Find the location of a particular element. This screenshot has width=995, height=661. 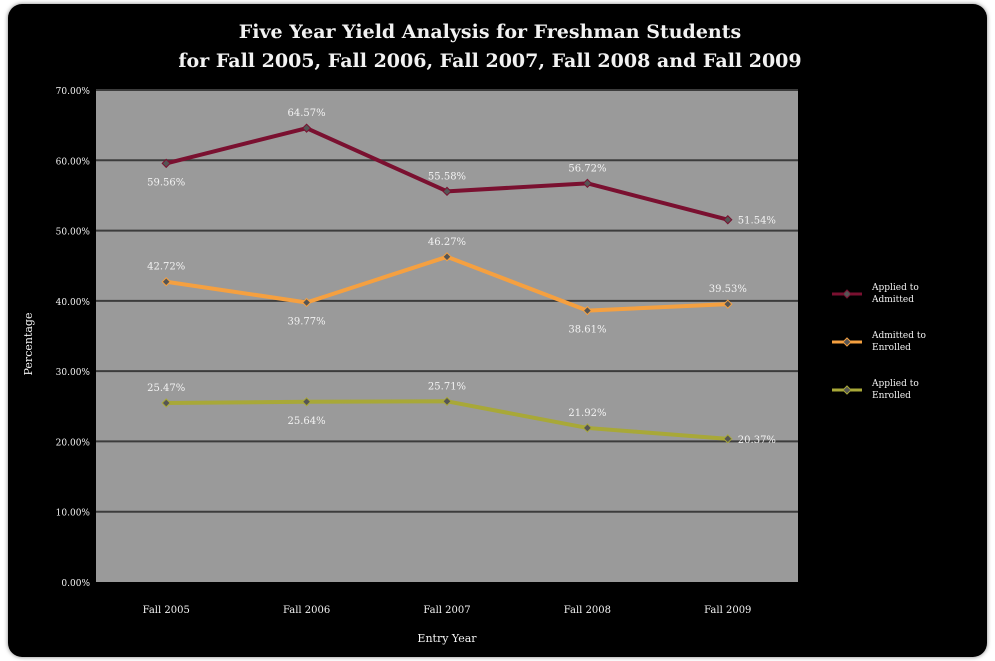

data-label: 38.61% is located at coordinates (587, 330).